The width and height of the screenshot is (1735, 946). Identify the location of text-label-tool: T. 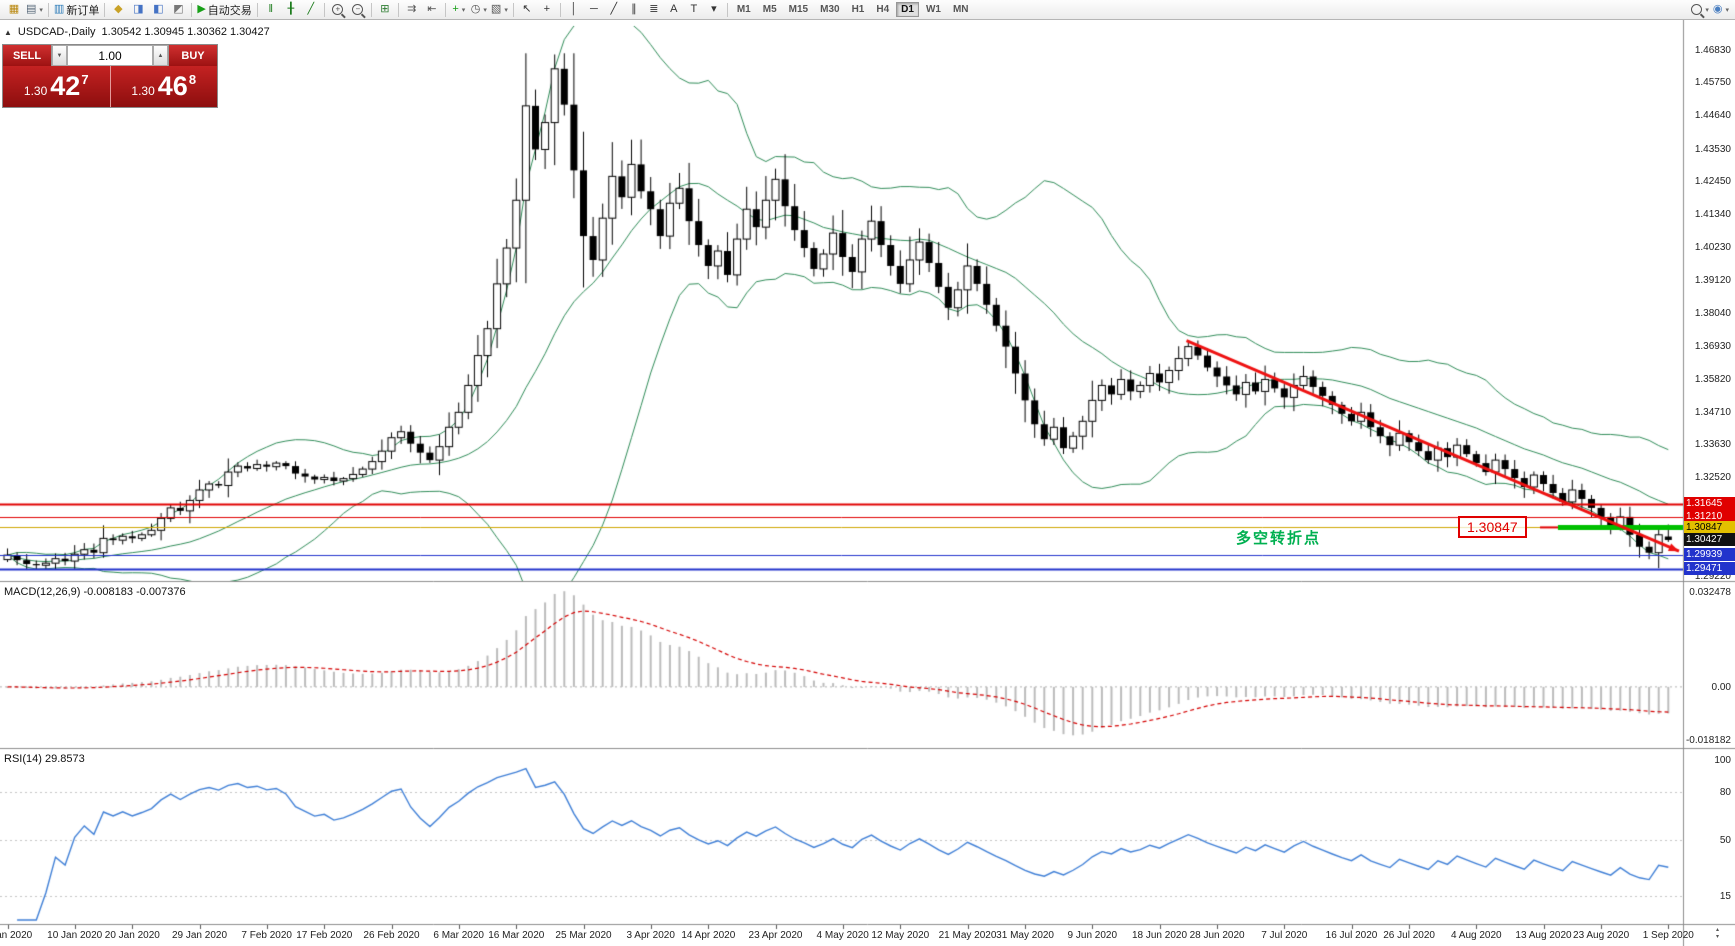
(694, 10).